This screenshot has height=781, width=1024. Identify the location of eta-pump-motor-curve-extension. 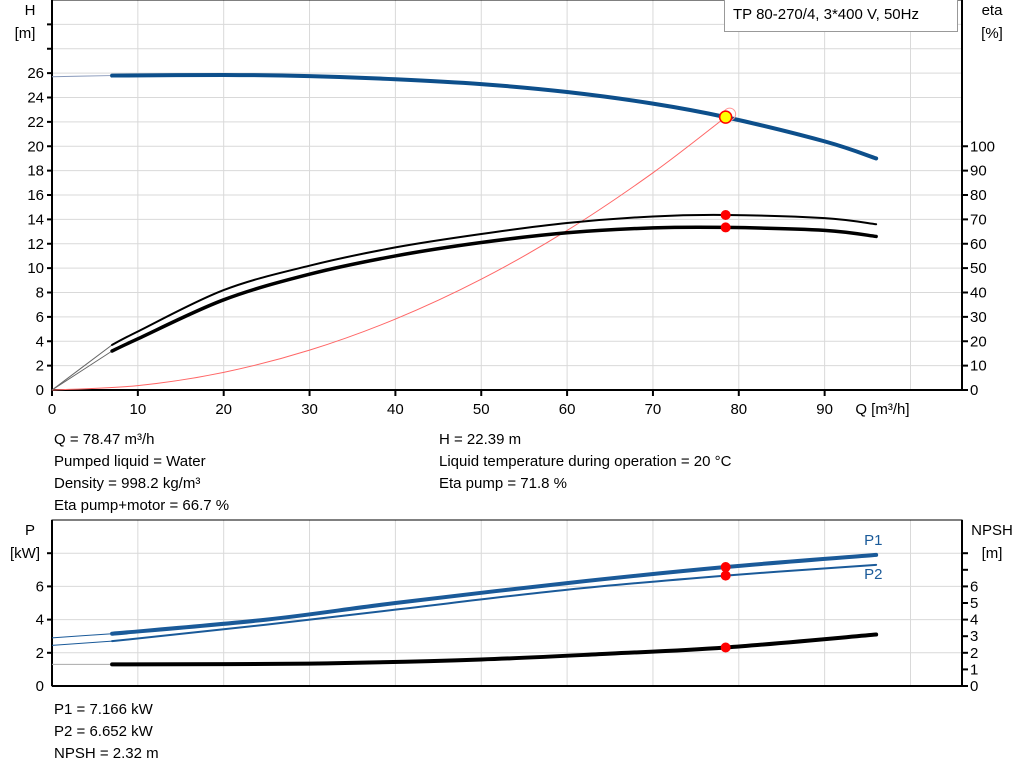
(82, 370).